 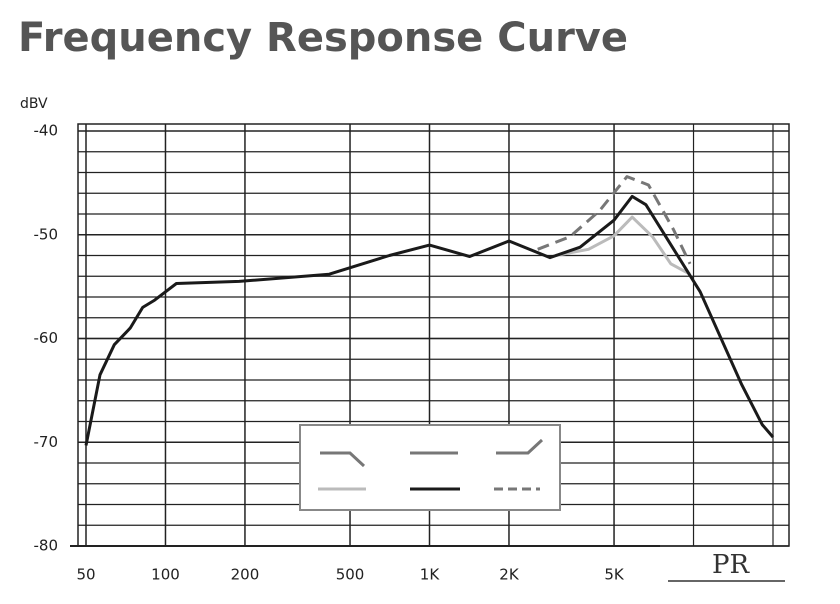 What do you see at coordinates (614, 575) in the screenshot?
I see `x-tick-label: 5K` at bounding box center [614, 575].